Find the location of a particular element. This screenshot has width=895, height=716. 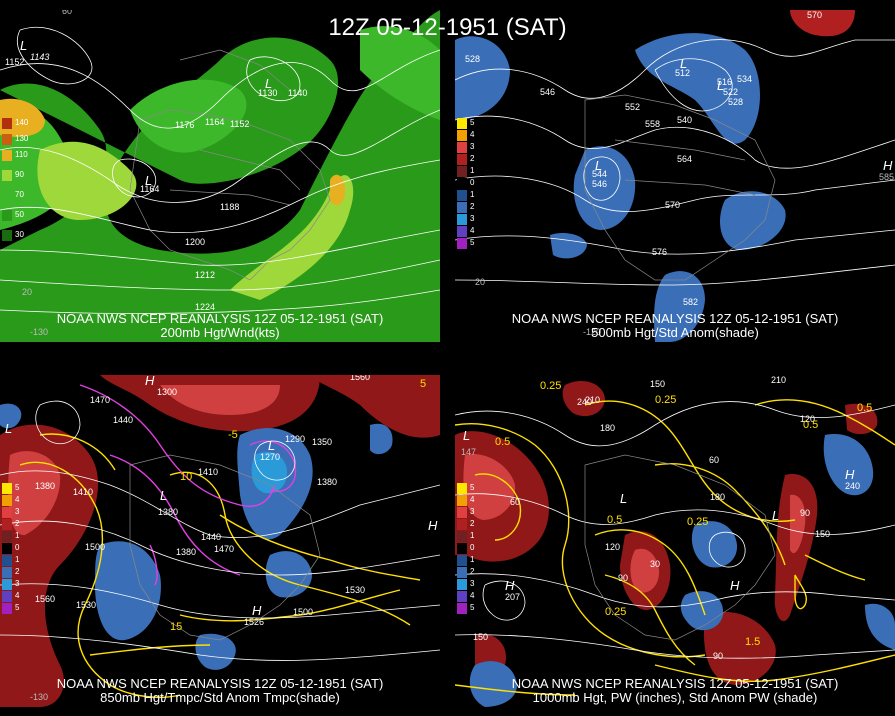

svg-text: 1224 is located at coordinates (205, 307).